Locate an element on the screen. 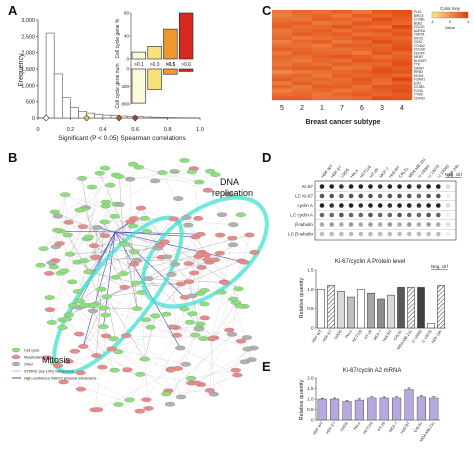 This screenshot has height=467, width=474. heatmap-gene-label: PLK1 is located at coordinates (418, 12).